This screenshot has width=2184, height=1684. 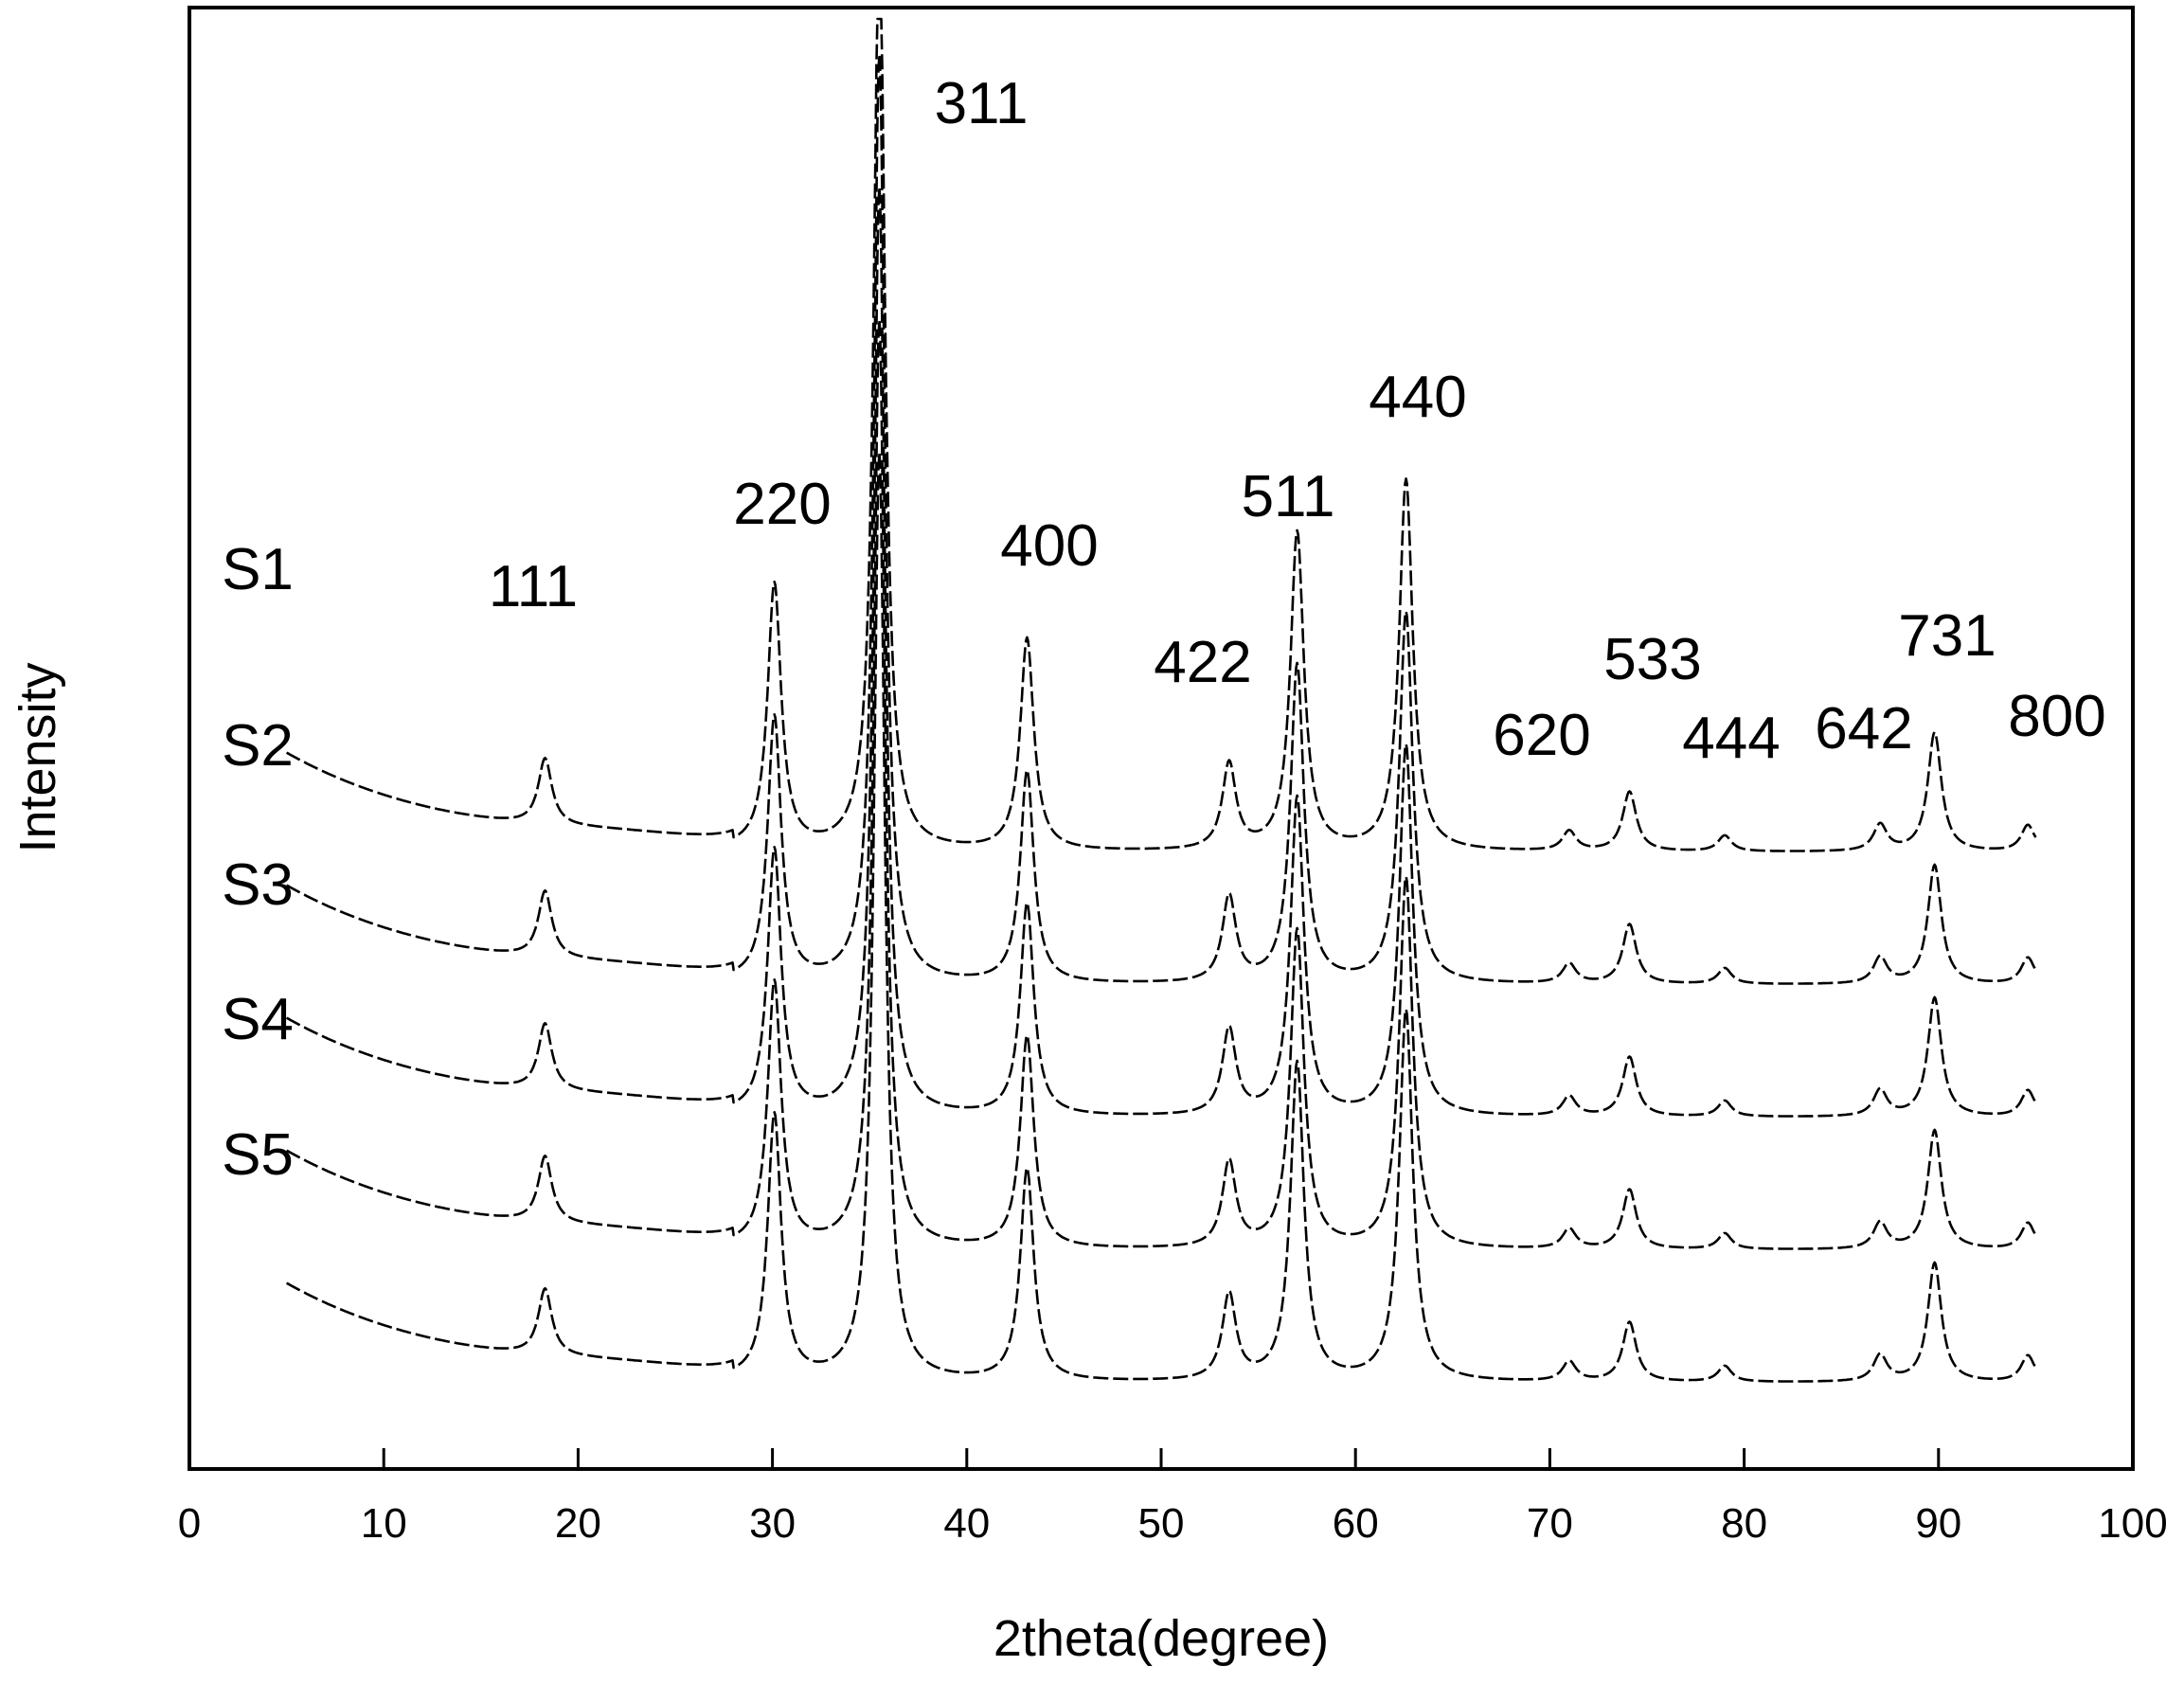 What do you see at coordinates (1863, 729) in the screenshot?
I see `peak-label-642: 642` at bounding box center [1863, 729].